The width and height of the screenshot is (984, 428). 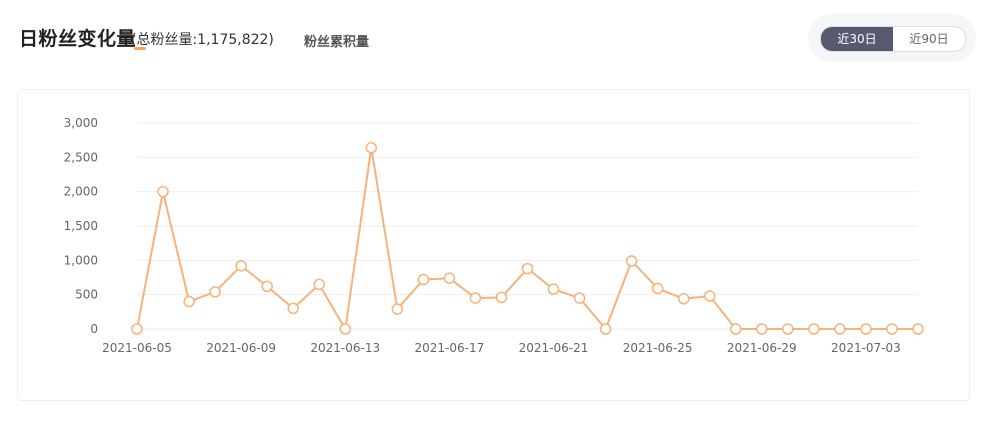 I want to click on x-tick-label: 2021-07-03, so click(x=866, y=348).